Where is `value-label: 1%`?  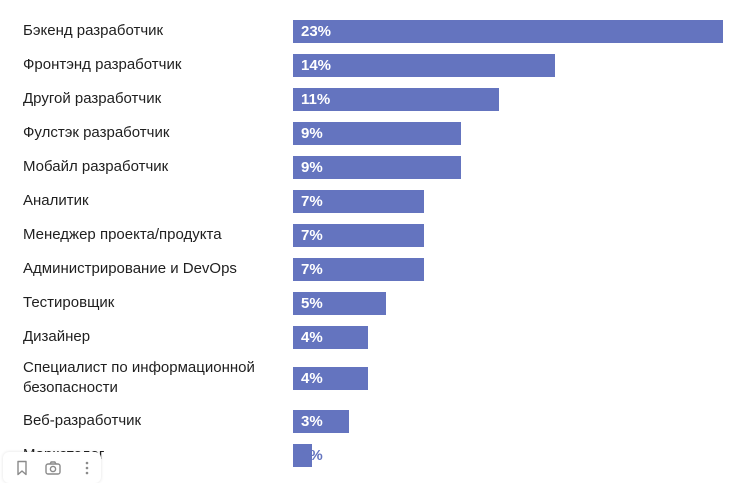 value-label: 1% is located at coordinates (312, 455).